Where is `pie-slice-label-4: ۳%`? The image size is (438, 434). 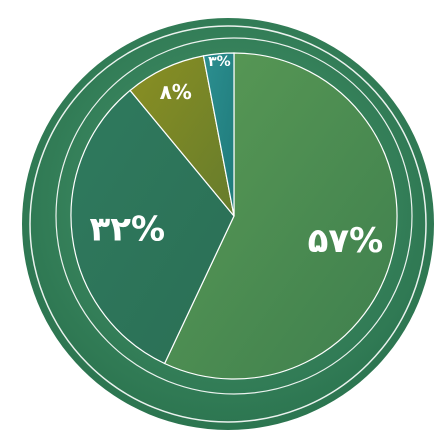 pie-slice-label-4: ۳% is located at coordinates (219, 62).